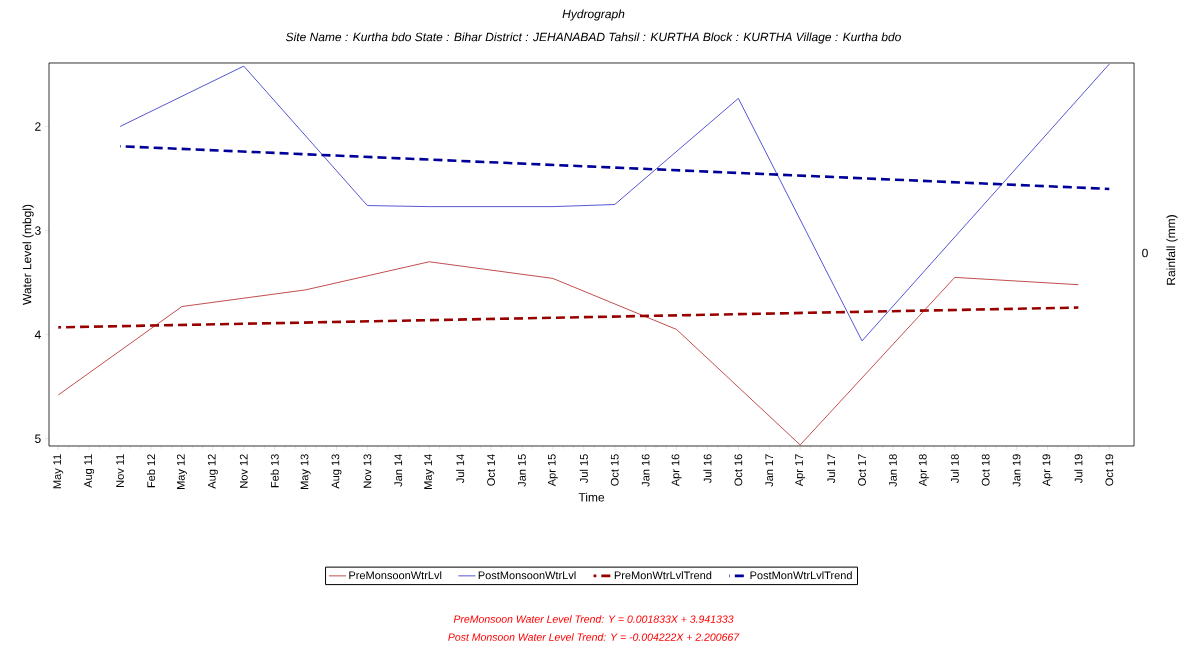 The width and height of the screenshot is (1187, 652). I want to click on legend-label: PreMonsoonWtrLvl, so click(395, 575).